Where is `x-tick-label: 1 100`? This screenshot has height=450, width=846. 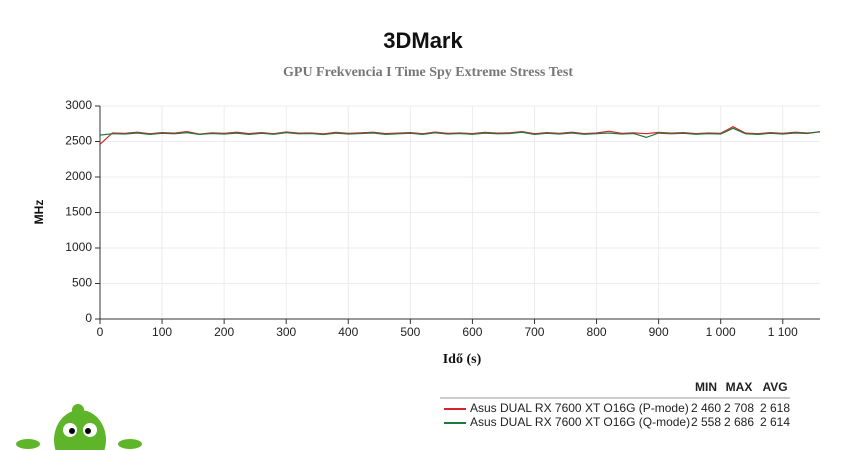
x-tick-label: 1 100 is located at coordinates (783, 332).